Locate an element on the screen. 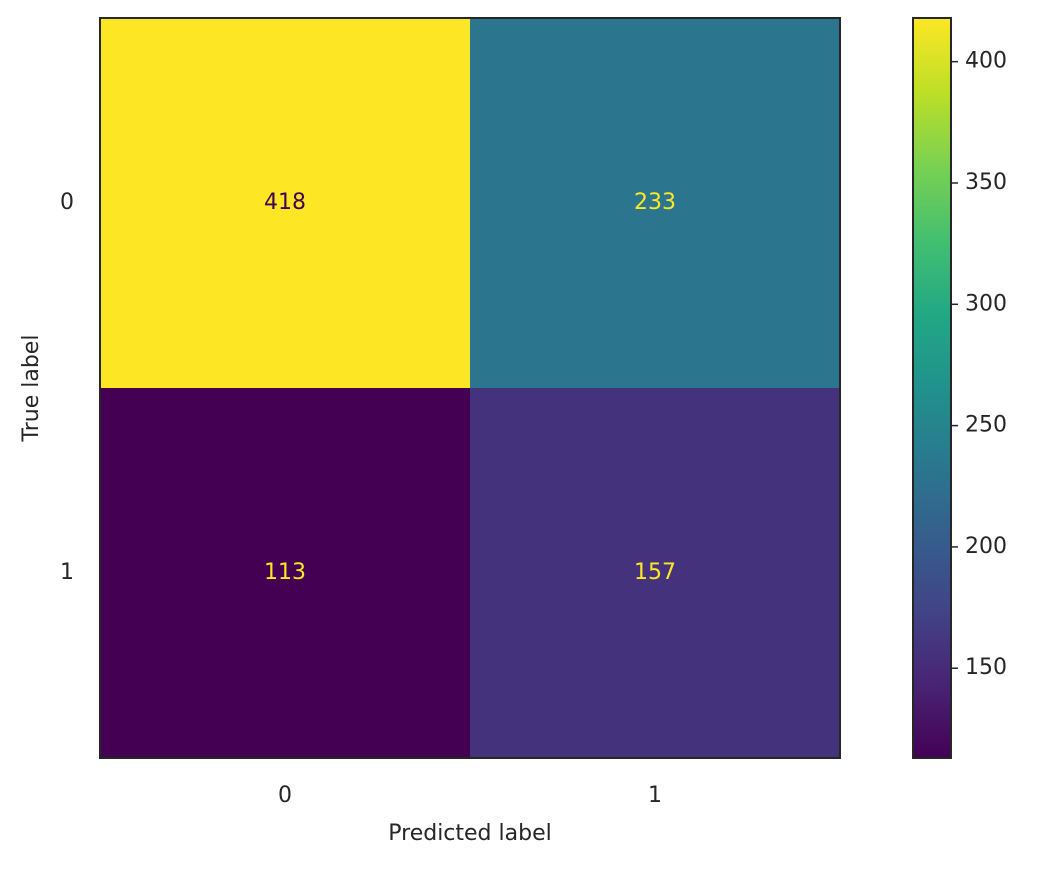  cell-label: 157 is located at coordinates (655, 572).